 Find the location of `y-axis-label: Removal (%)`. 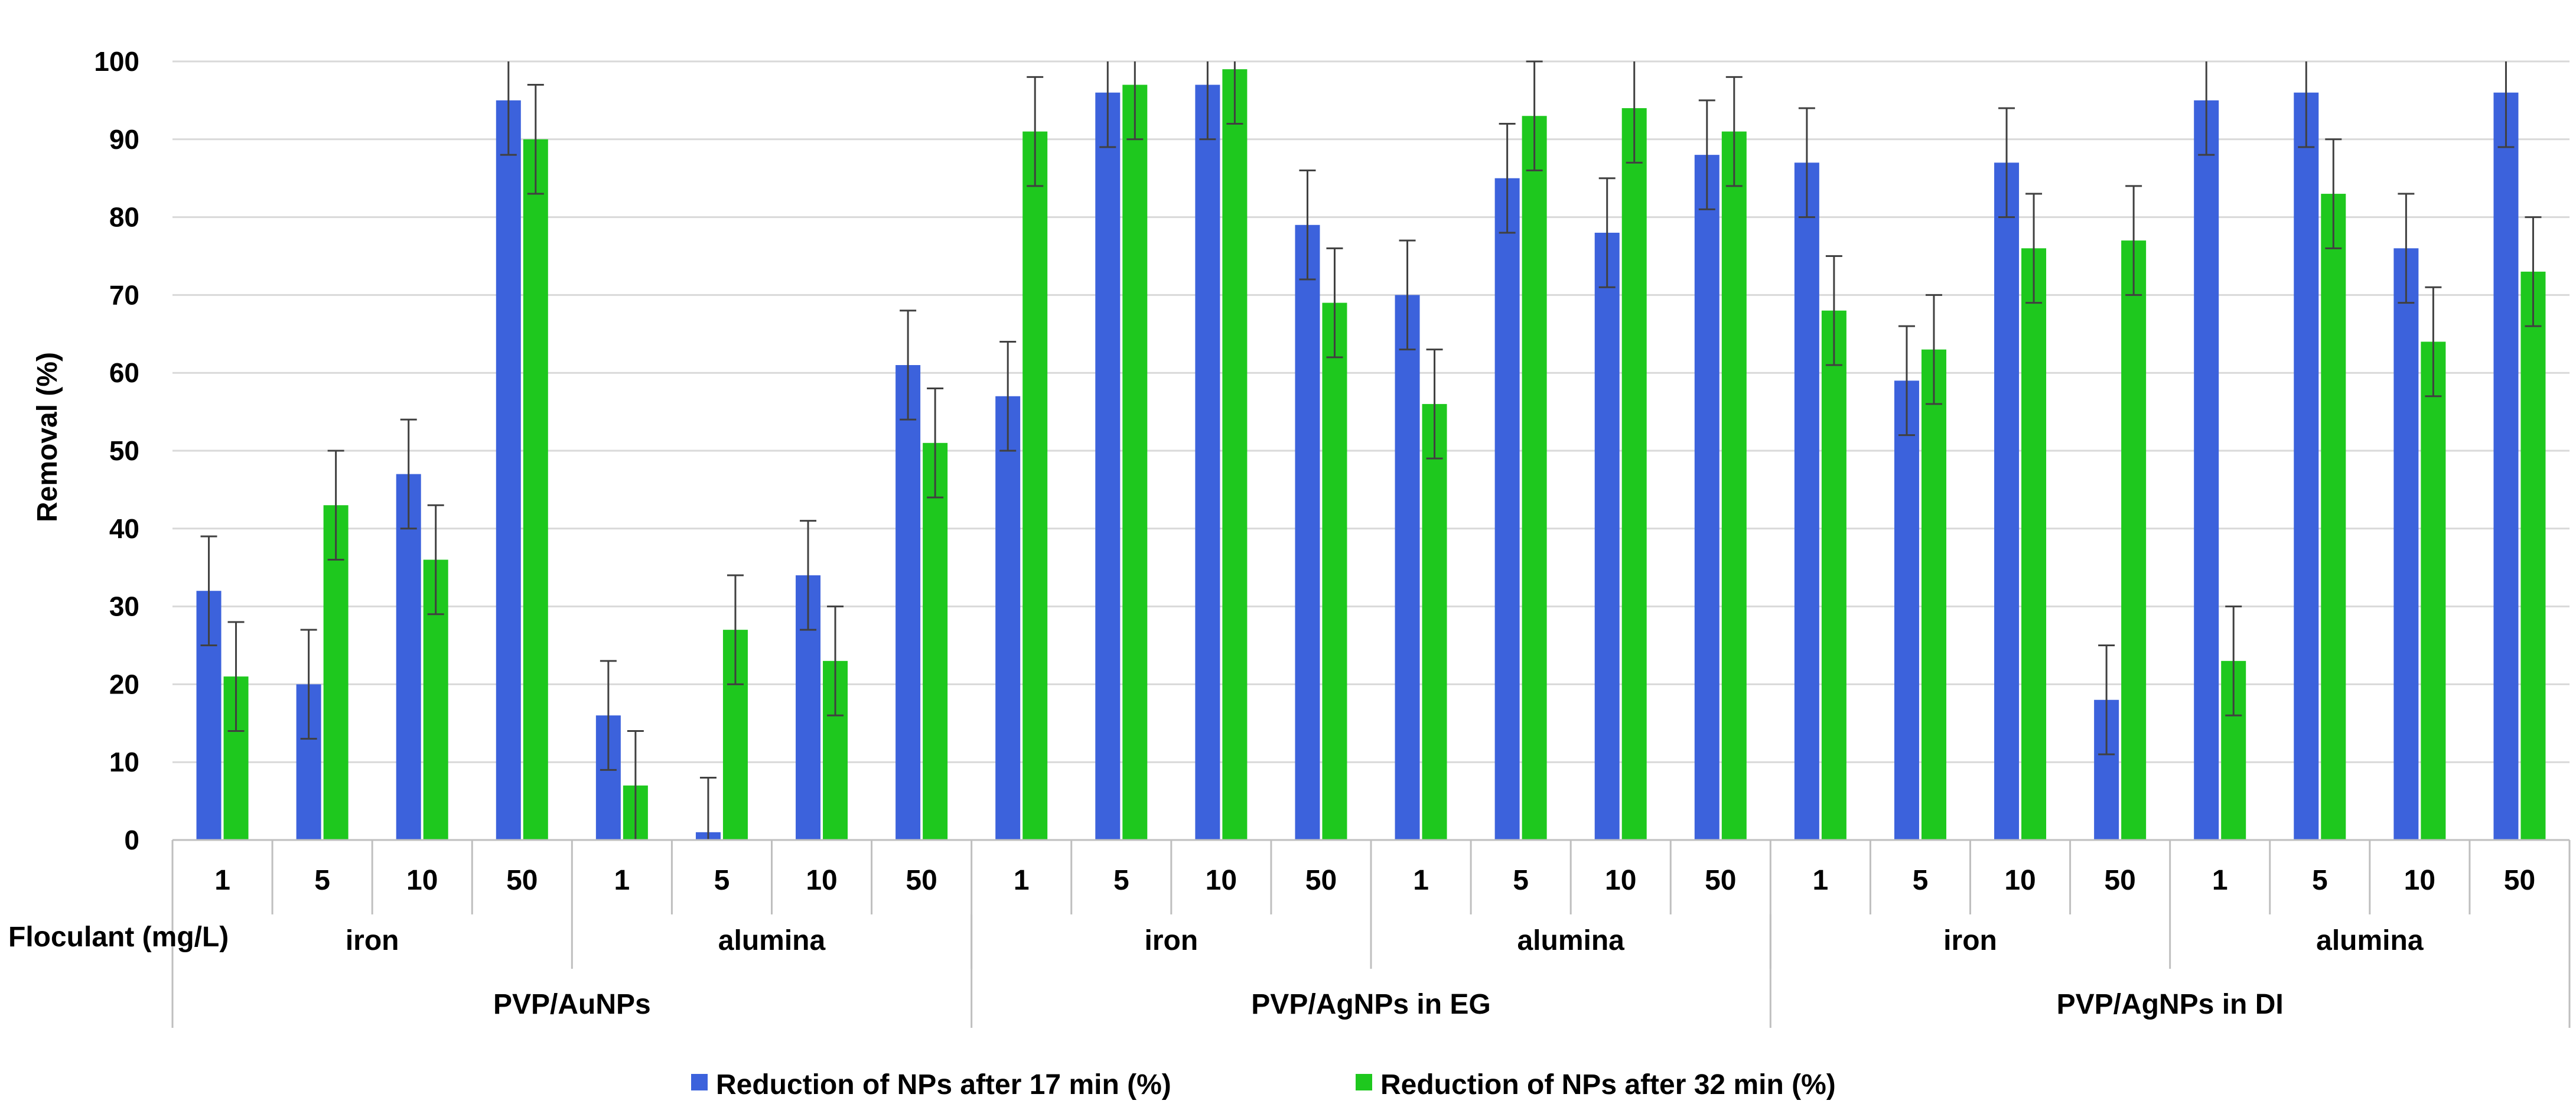

y-axis-label: Removal (%) is located at coordinates (47, 437).